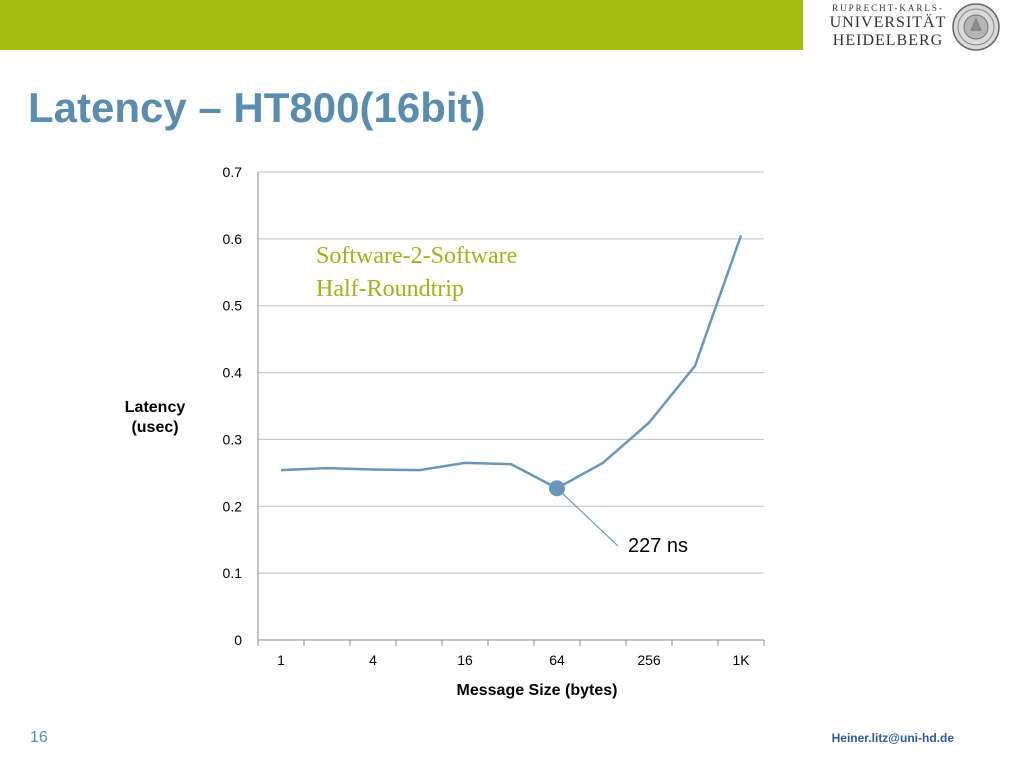  Describe the element at coordinates (649, 660) in the screenshot. I see `x-tick-label: 256` at that location.